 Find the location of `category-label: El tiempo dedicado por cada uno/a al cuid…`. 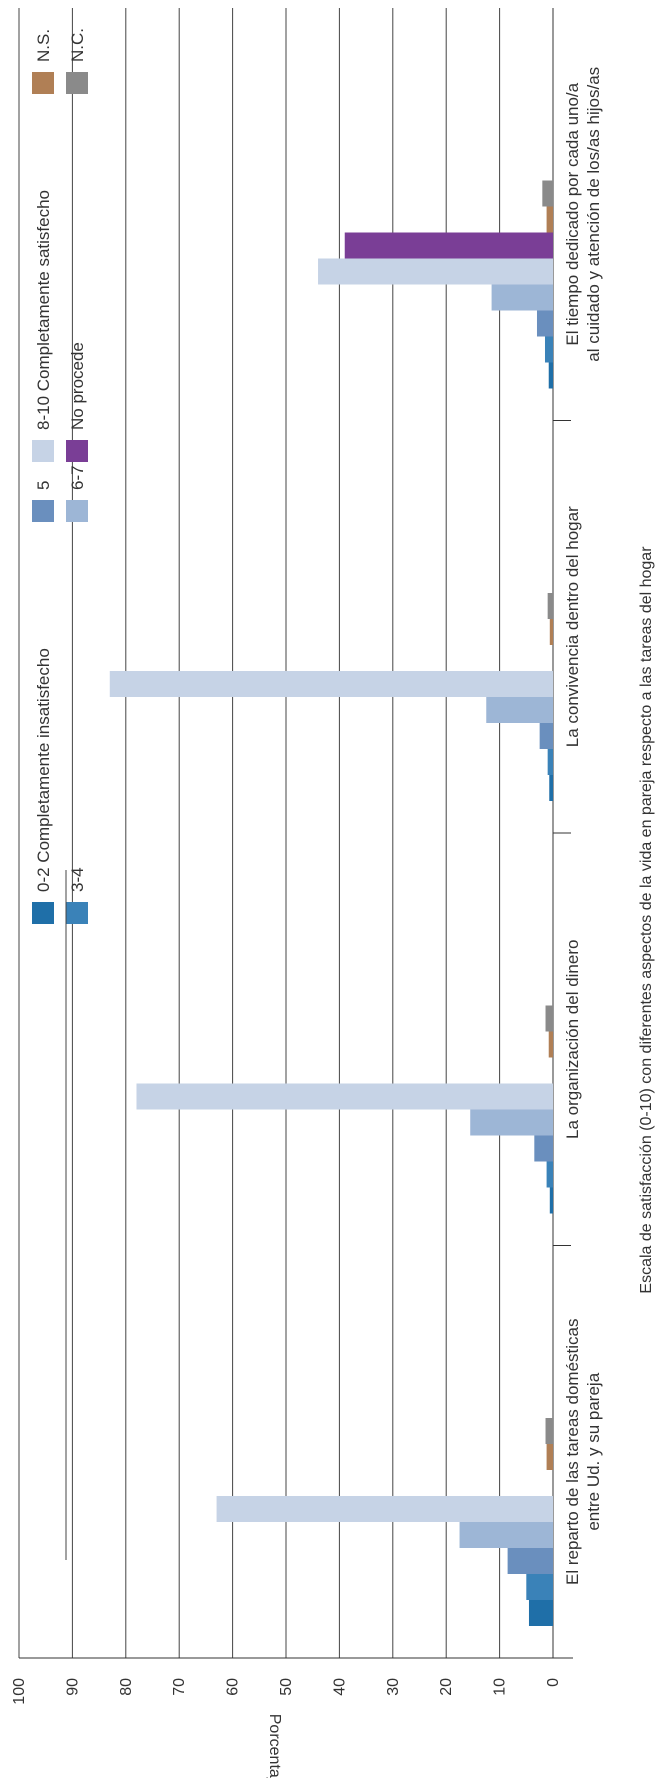

category-label: El tiempo dedicado por cada uno/a al cuid… is located at coordinates (583, 214).